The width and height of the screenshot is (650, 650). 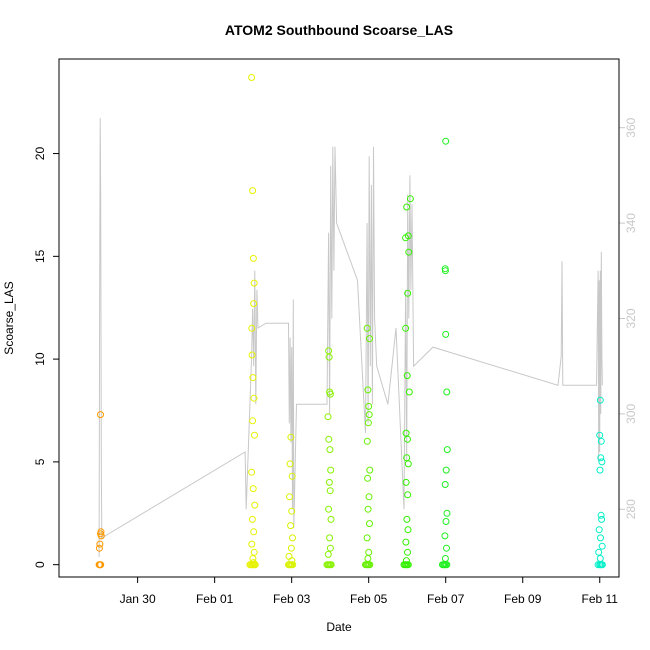 What do you see at coordinates (631, 223) in the screenshot?
I see `y2-tick-label: 340` at bounding box center [631, 223].